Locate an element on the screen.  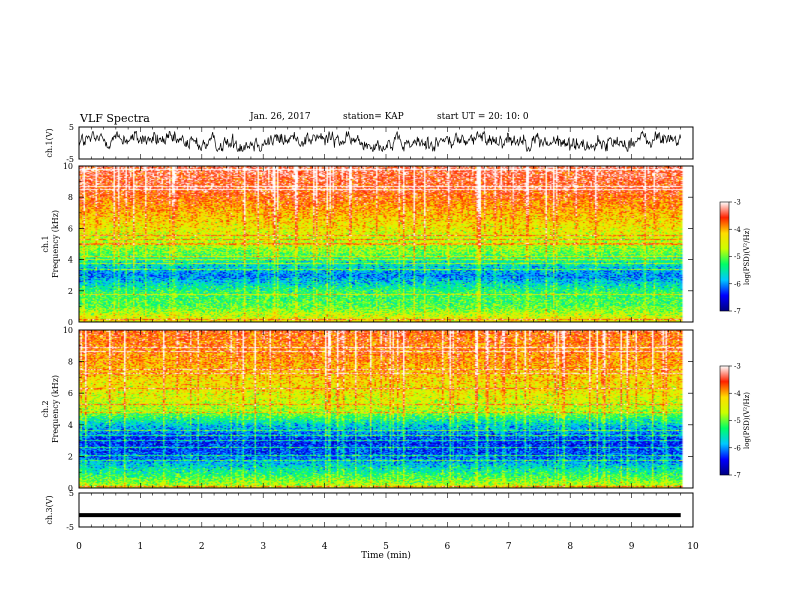
ch2-spectrogram-ytick-label: 8 is located at coordinates (70, 362).